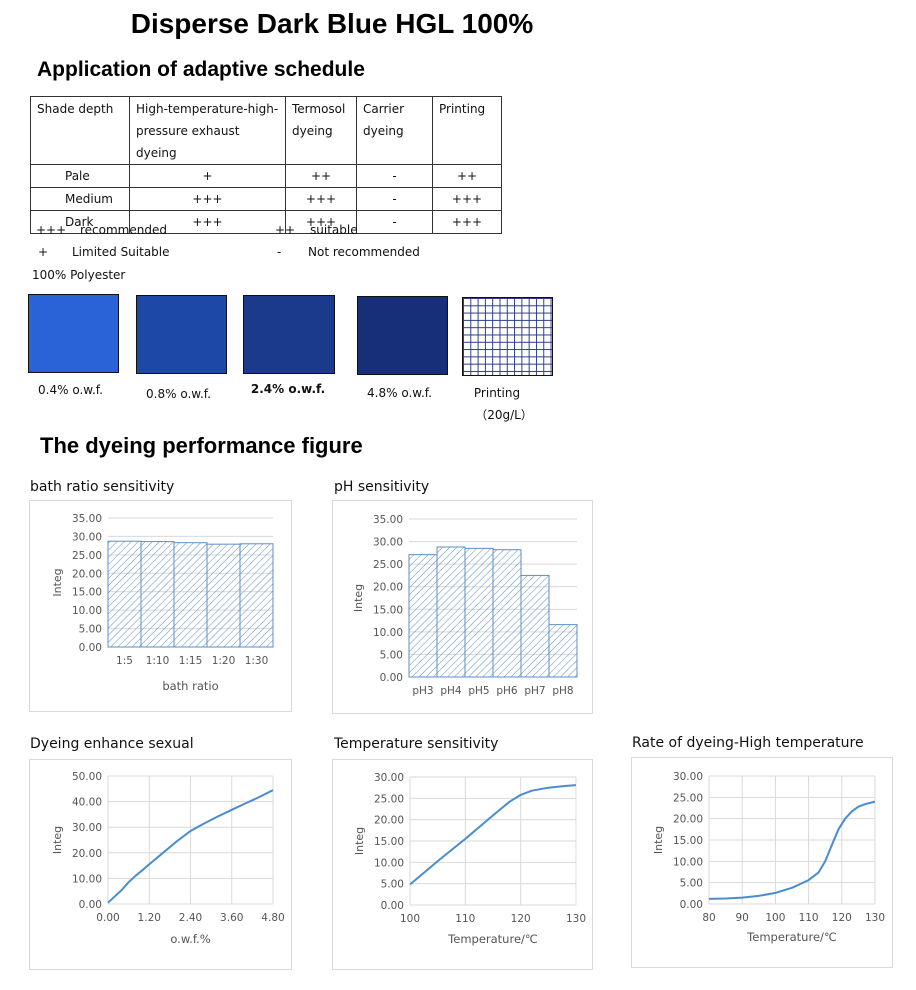  I want to click on swatch-label: 2.4% o.w.f., so click(288, 389).